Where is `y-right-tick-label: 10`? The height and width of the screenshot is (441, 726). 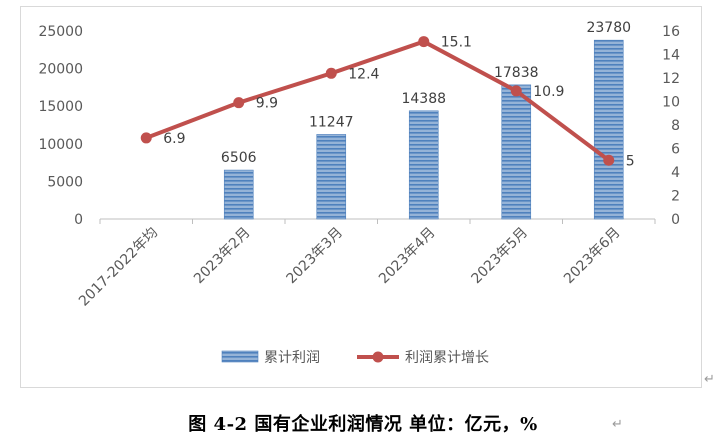 y-right-tick-label: 10 is located at coordinates (671, 103).